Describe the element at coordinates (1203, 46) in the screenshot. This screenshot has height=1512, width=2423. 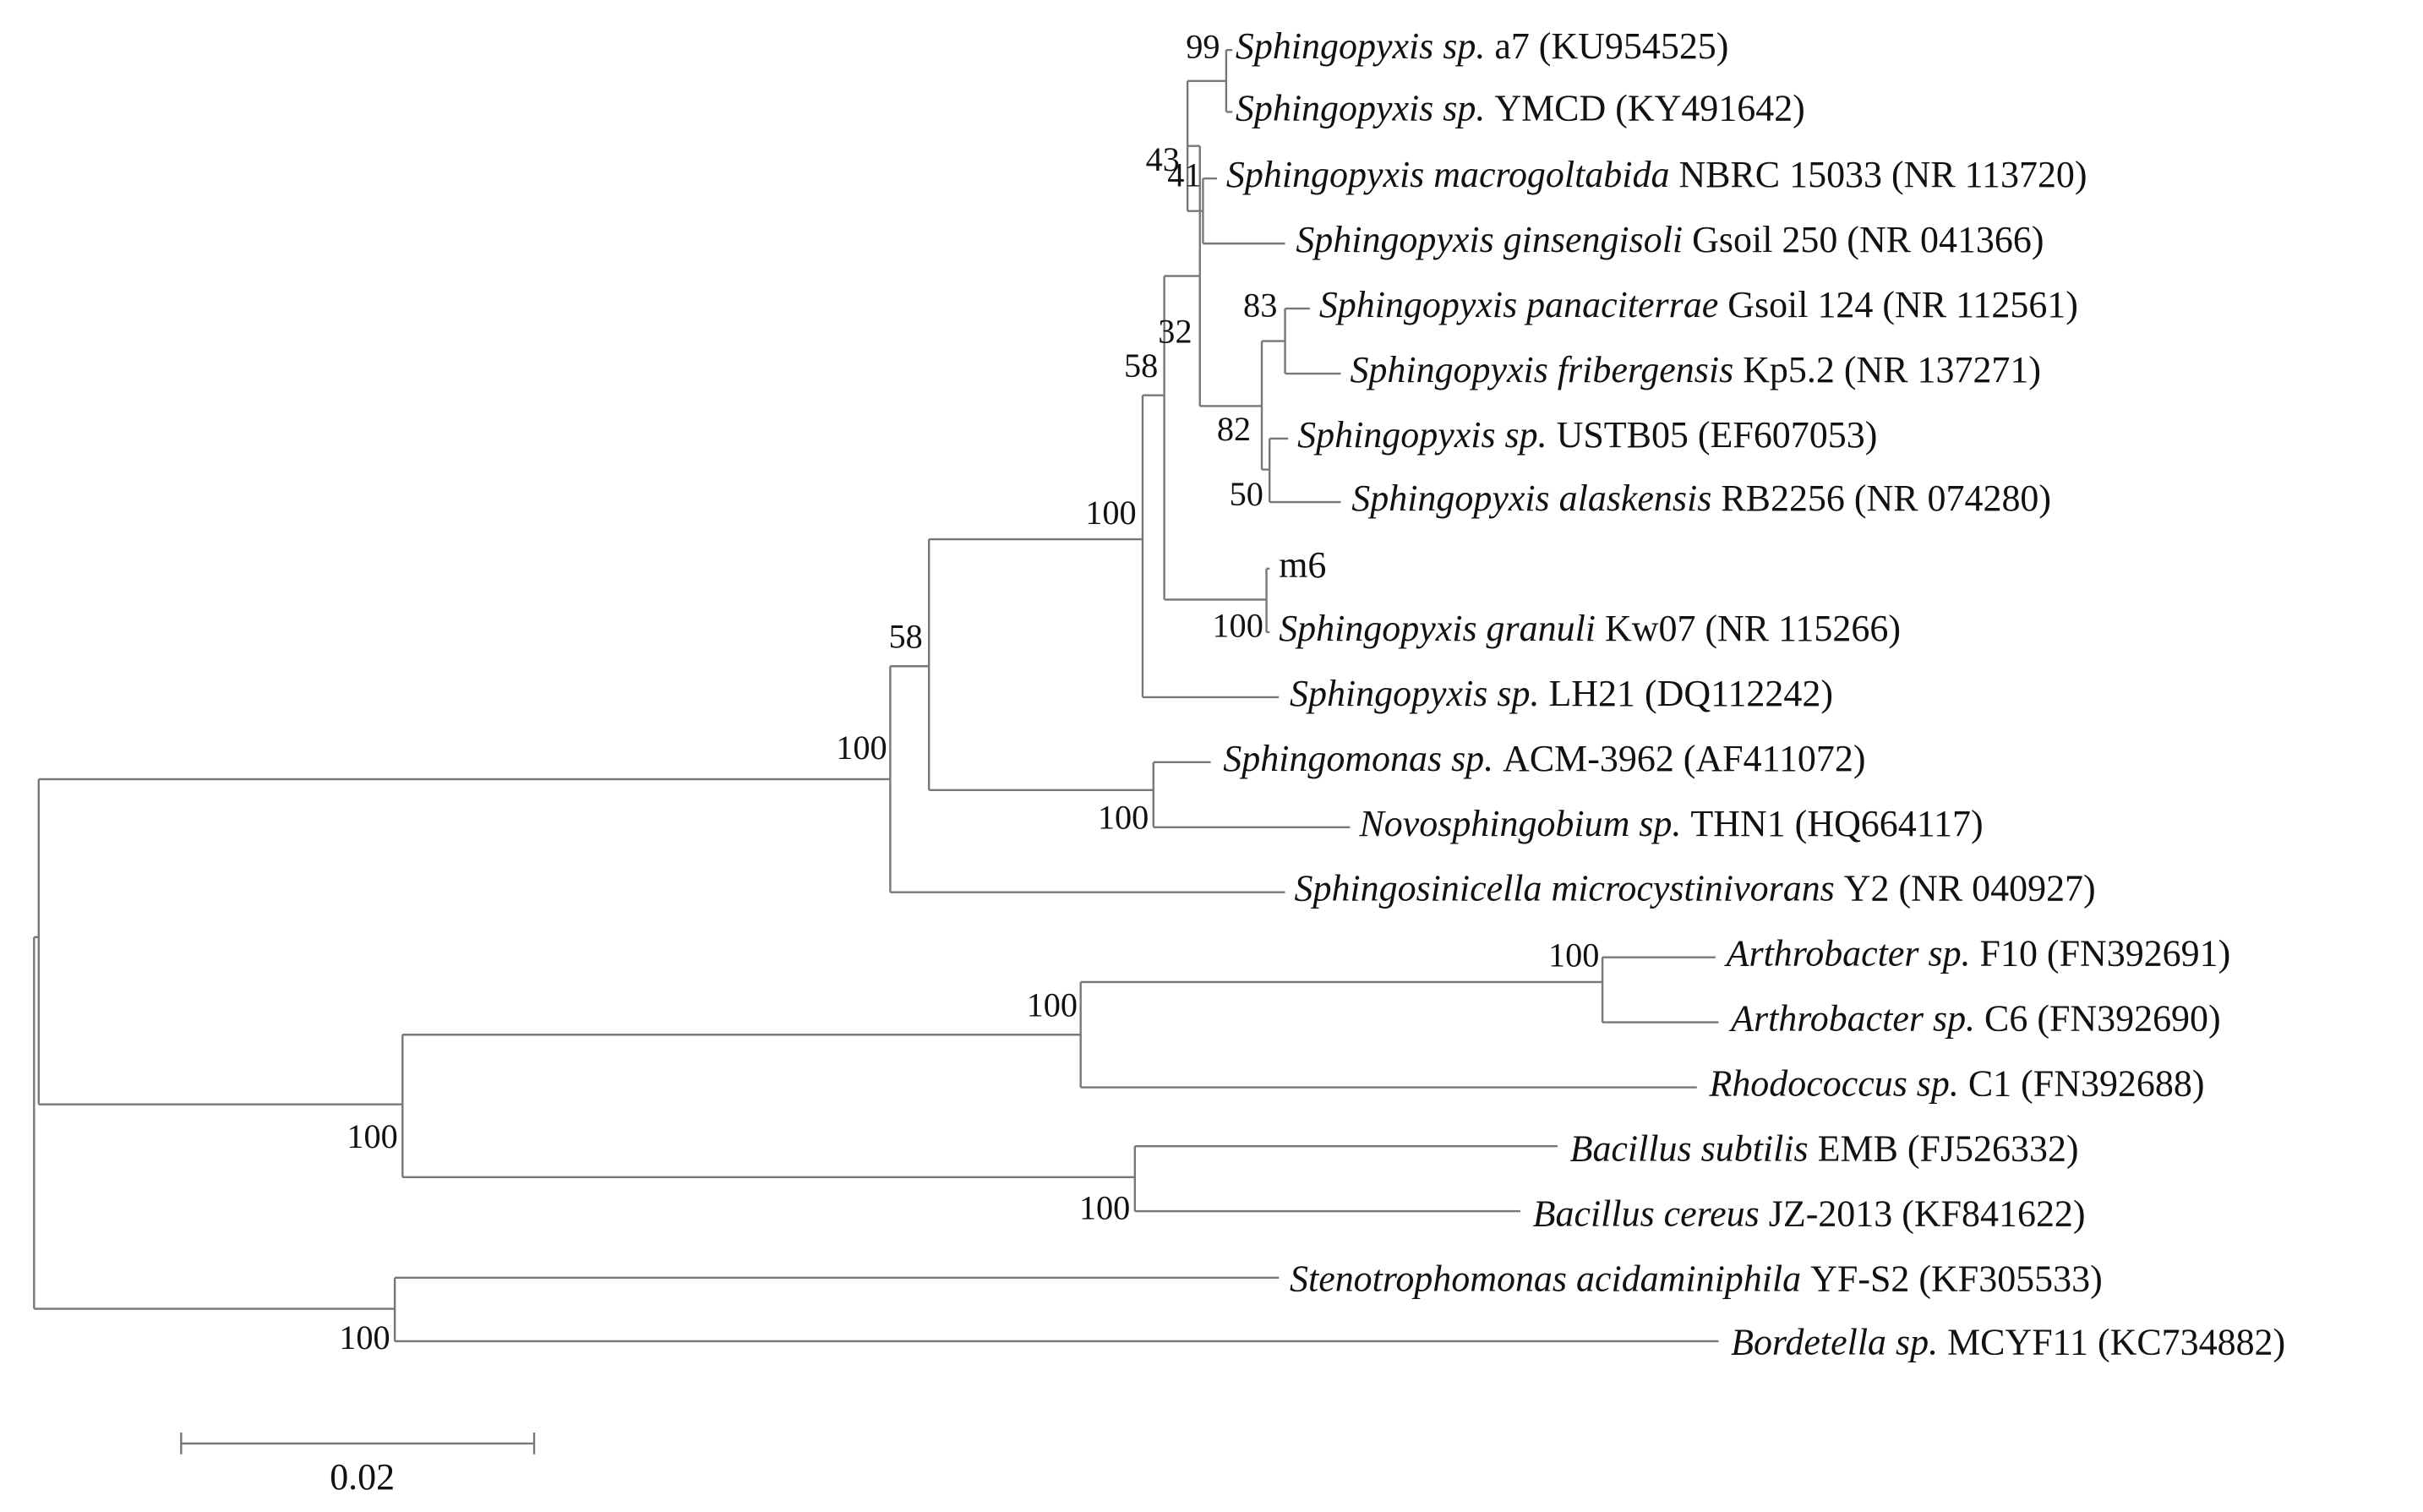
I see `bootstrap-value: 99` at that location.